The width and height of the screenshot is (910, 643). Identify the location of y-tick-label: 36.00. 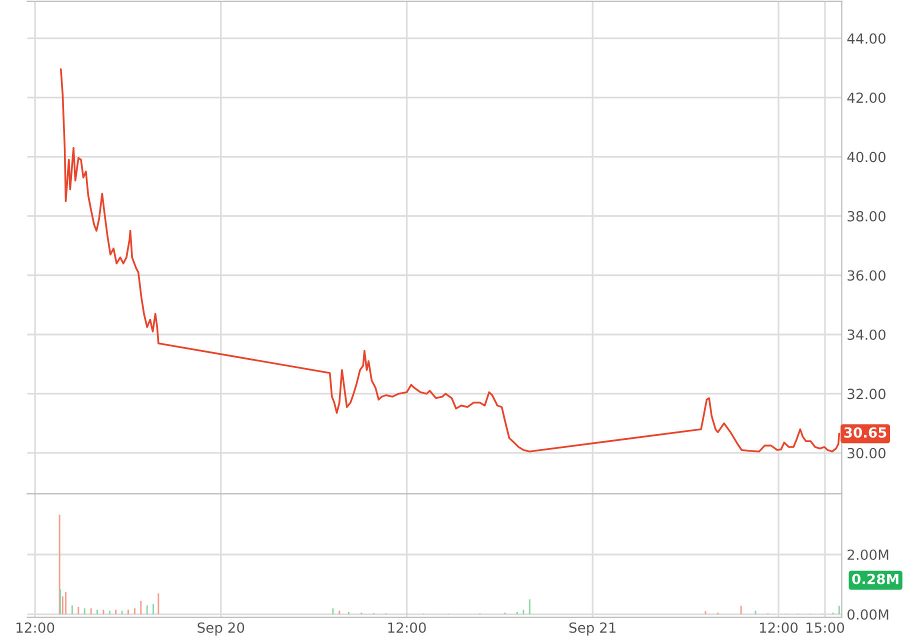
(867, 275).